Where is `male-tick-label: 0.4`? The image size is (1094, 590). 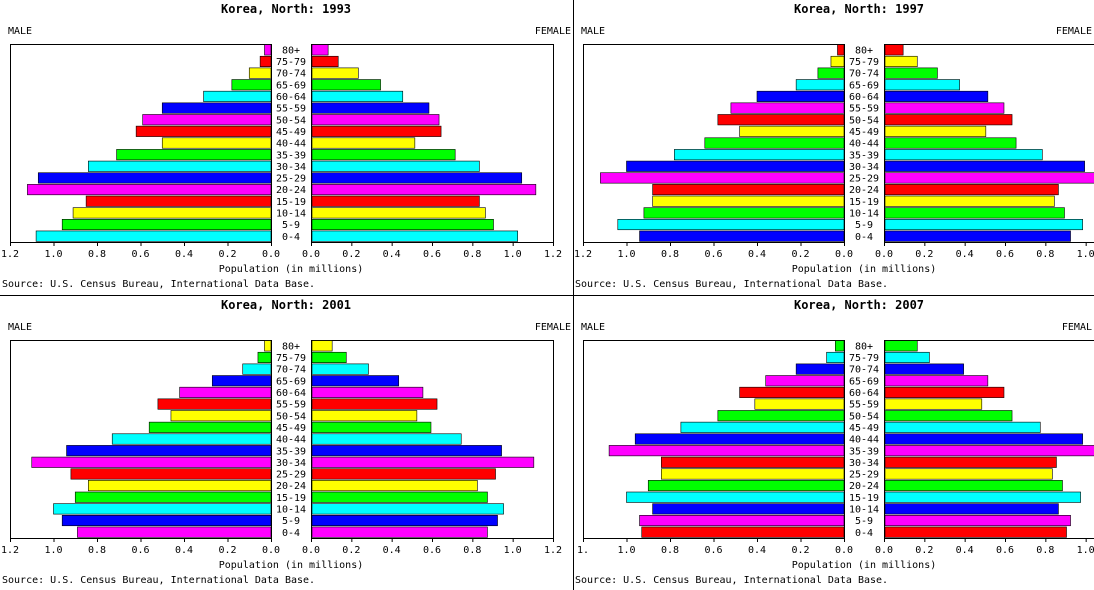 male-tick-label: 0.4 is located at coordinates (184, 550).